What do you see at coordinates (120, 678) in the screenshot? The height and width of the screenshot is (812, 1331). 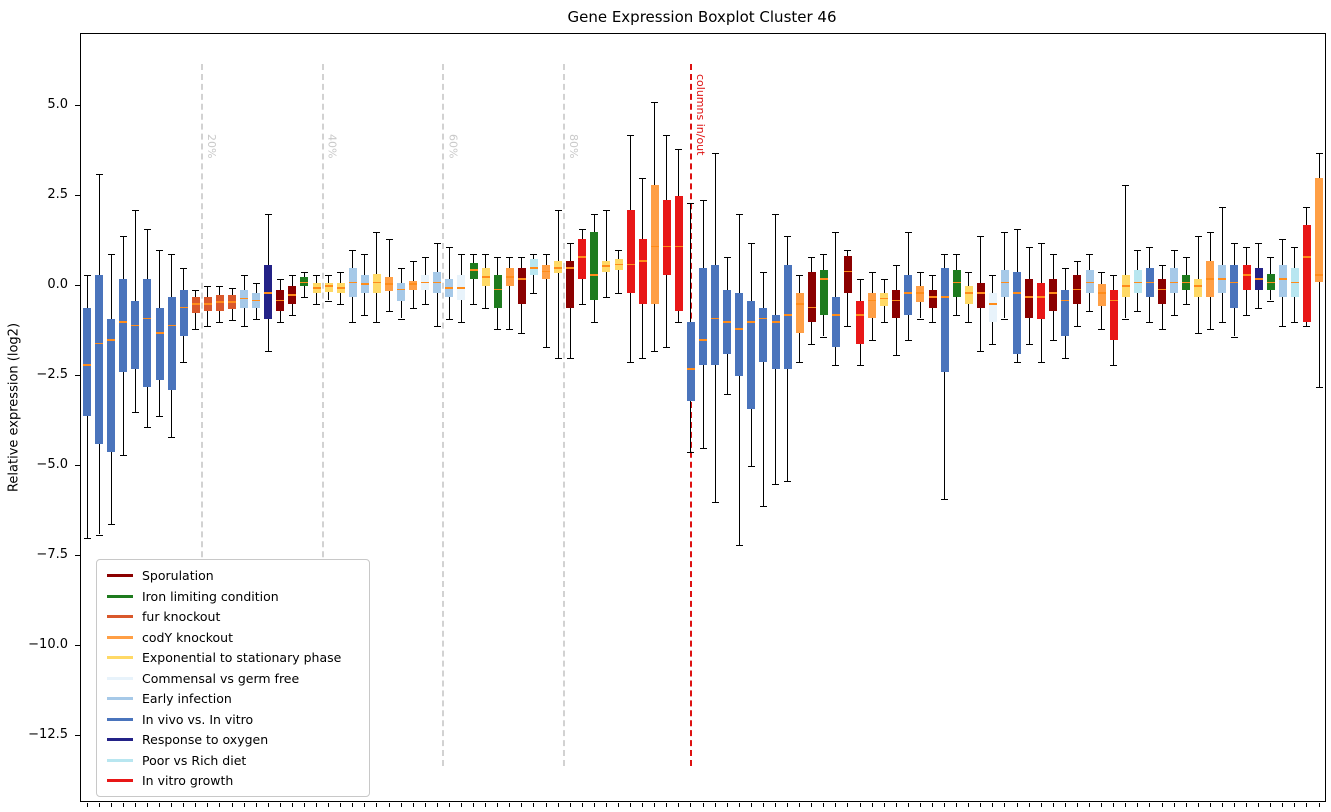 I see `legend-swatch-comm` at bounding box center [120, 678].